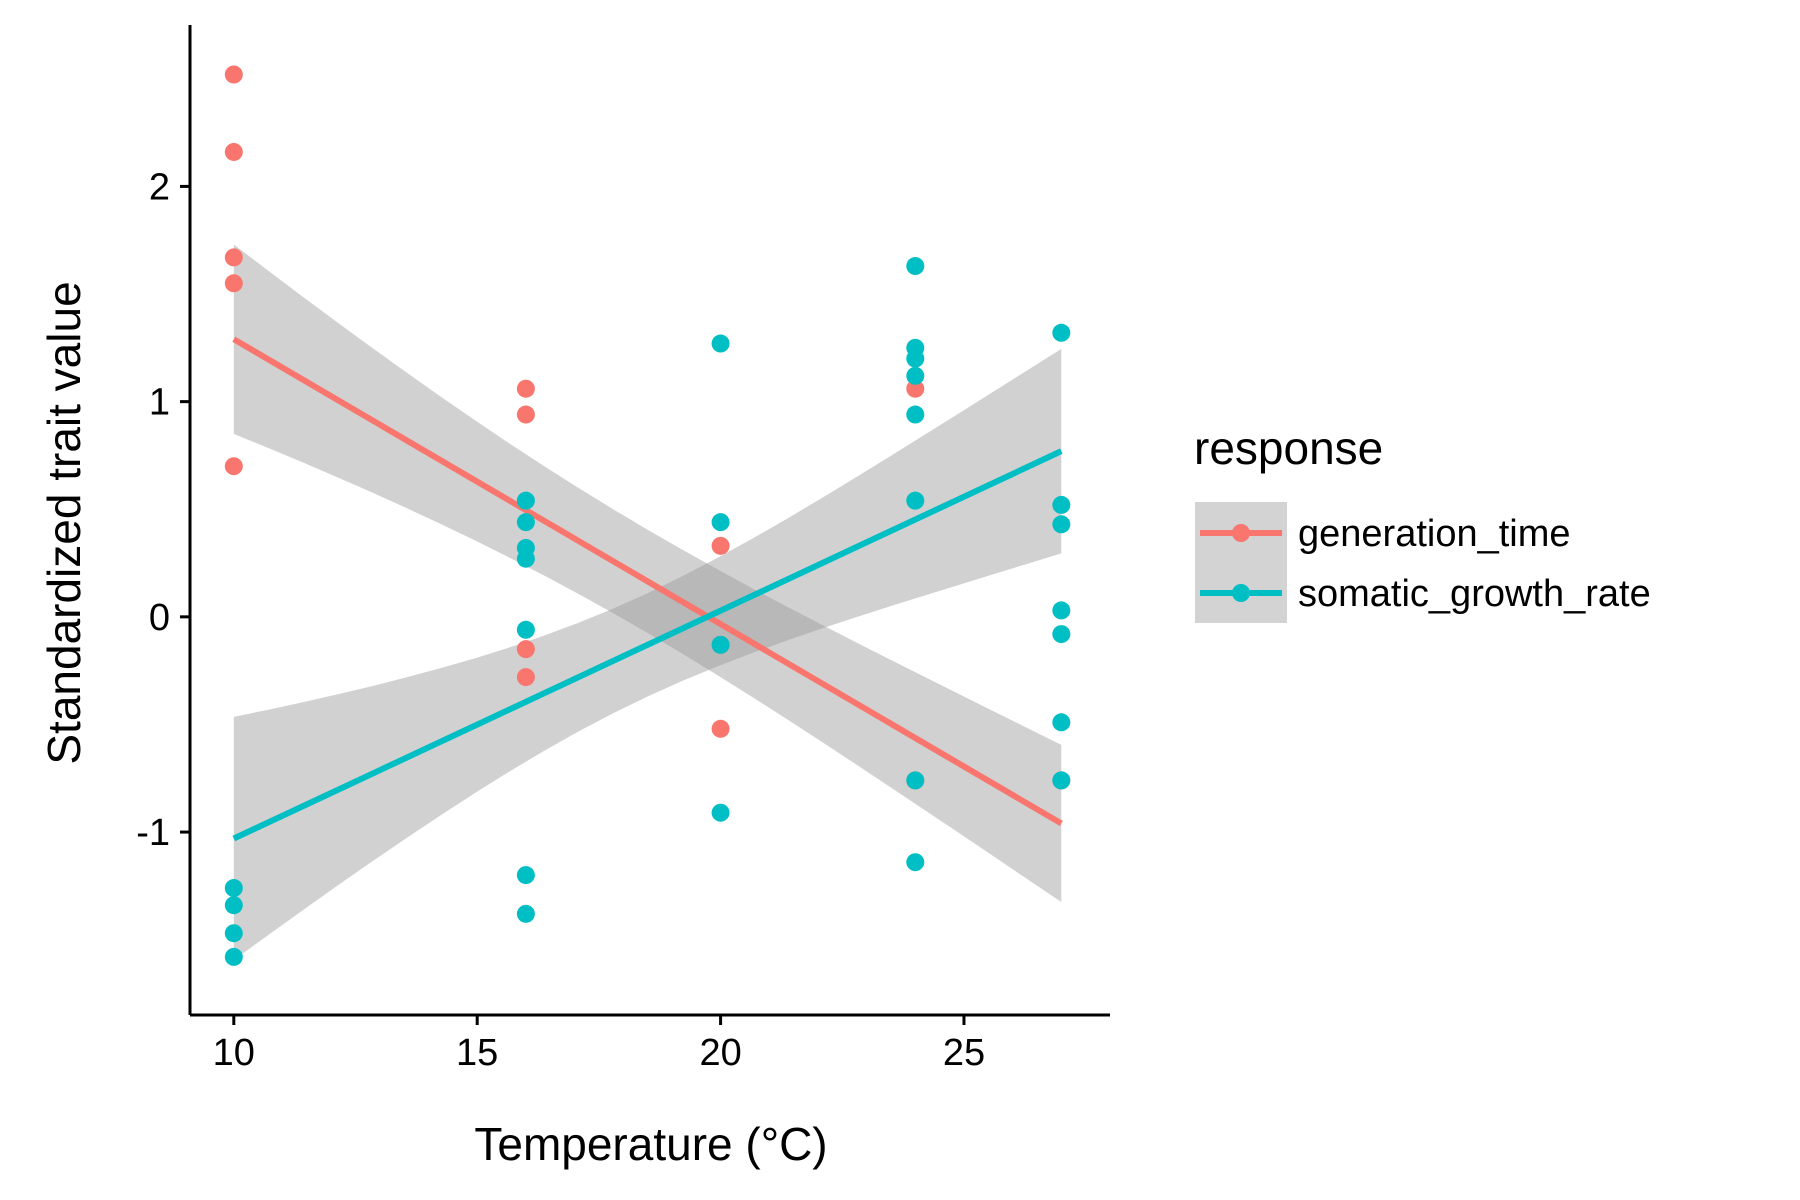 Image resolution: width=1800 pixels, height=1200 pixels. Describe the element at coordinates (1241, 533) in the screenshot. I see `legend-key-point-generation-time` at that location.